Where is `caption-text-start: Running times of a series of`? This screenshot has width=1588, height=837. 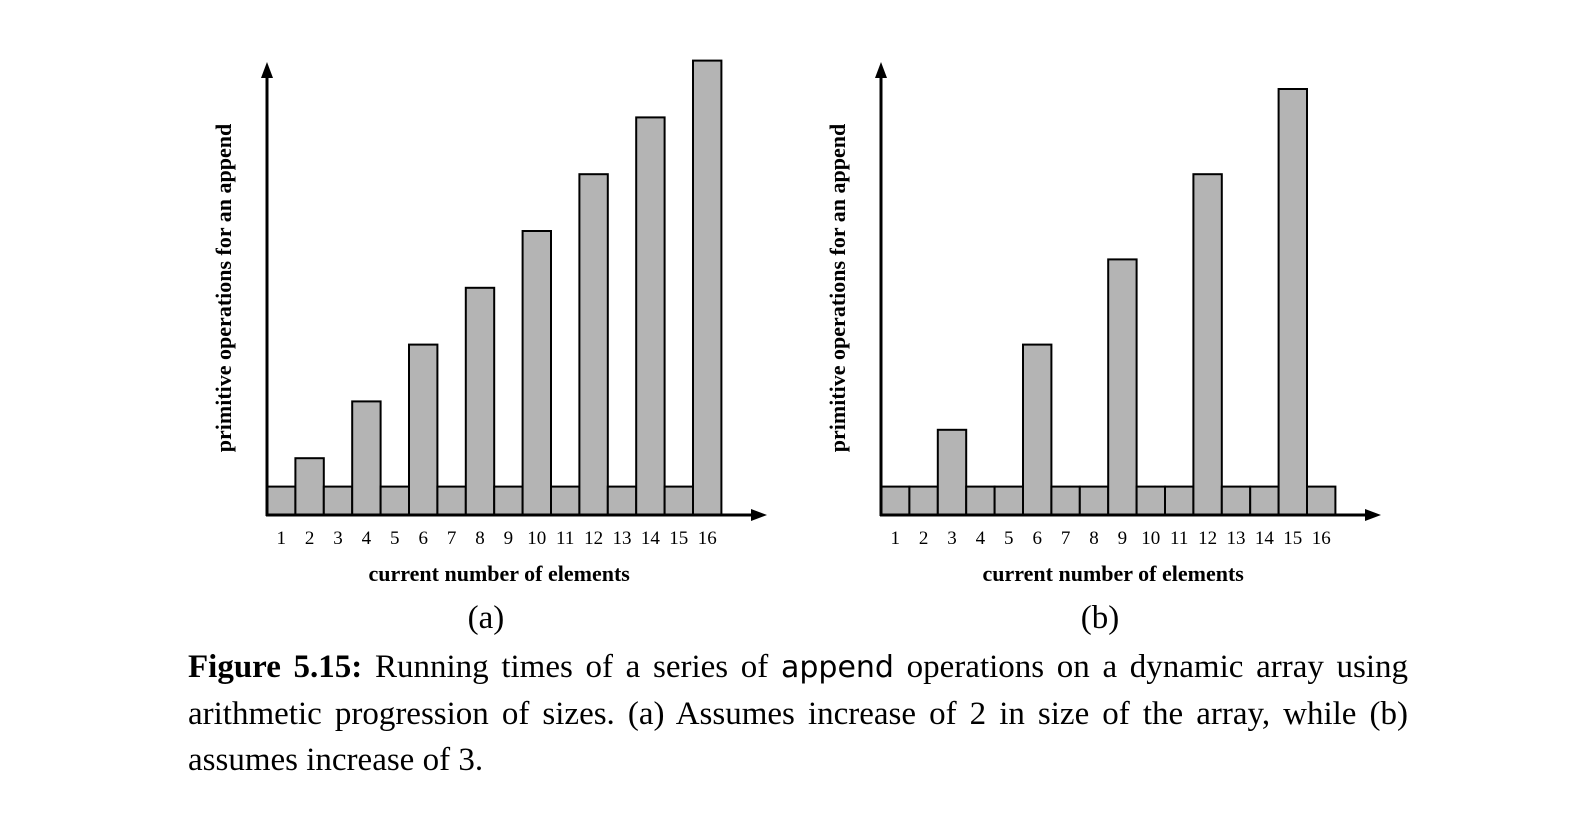 caption-text-start: Running times of a series of is located at coordinates (571, 667).